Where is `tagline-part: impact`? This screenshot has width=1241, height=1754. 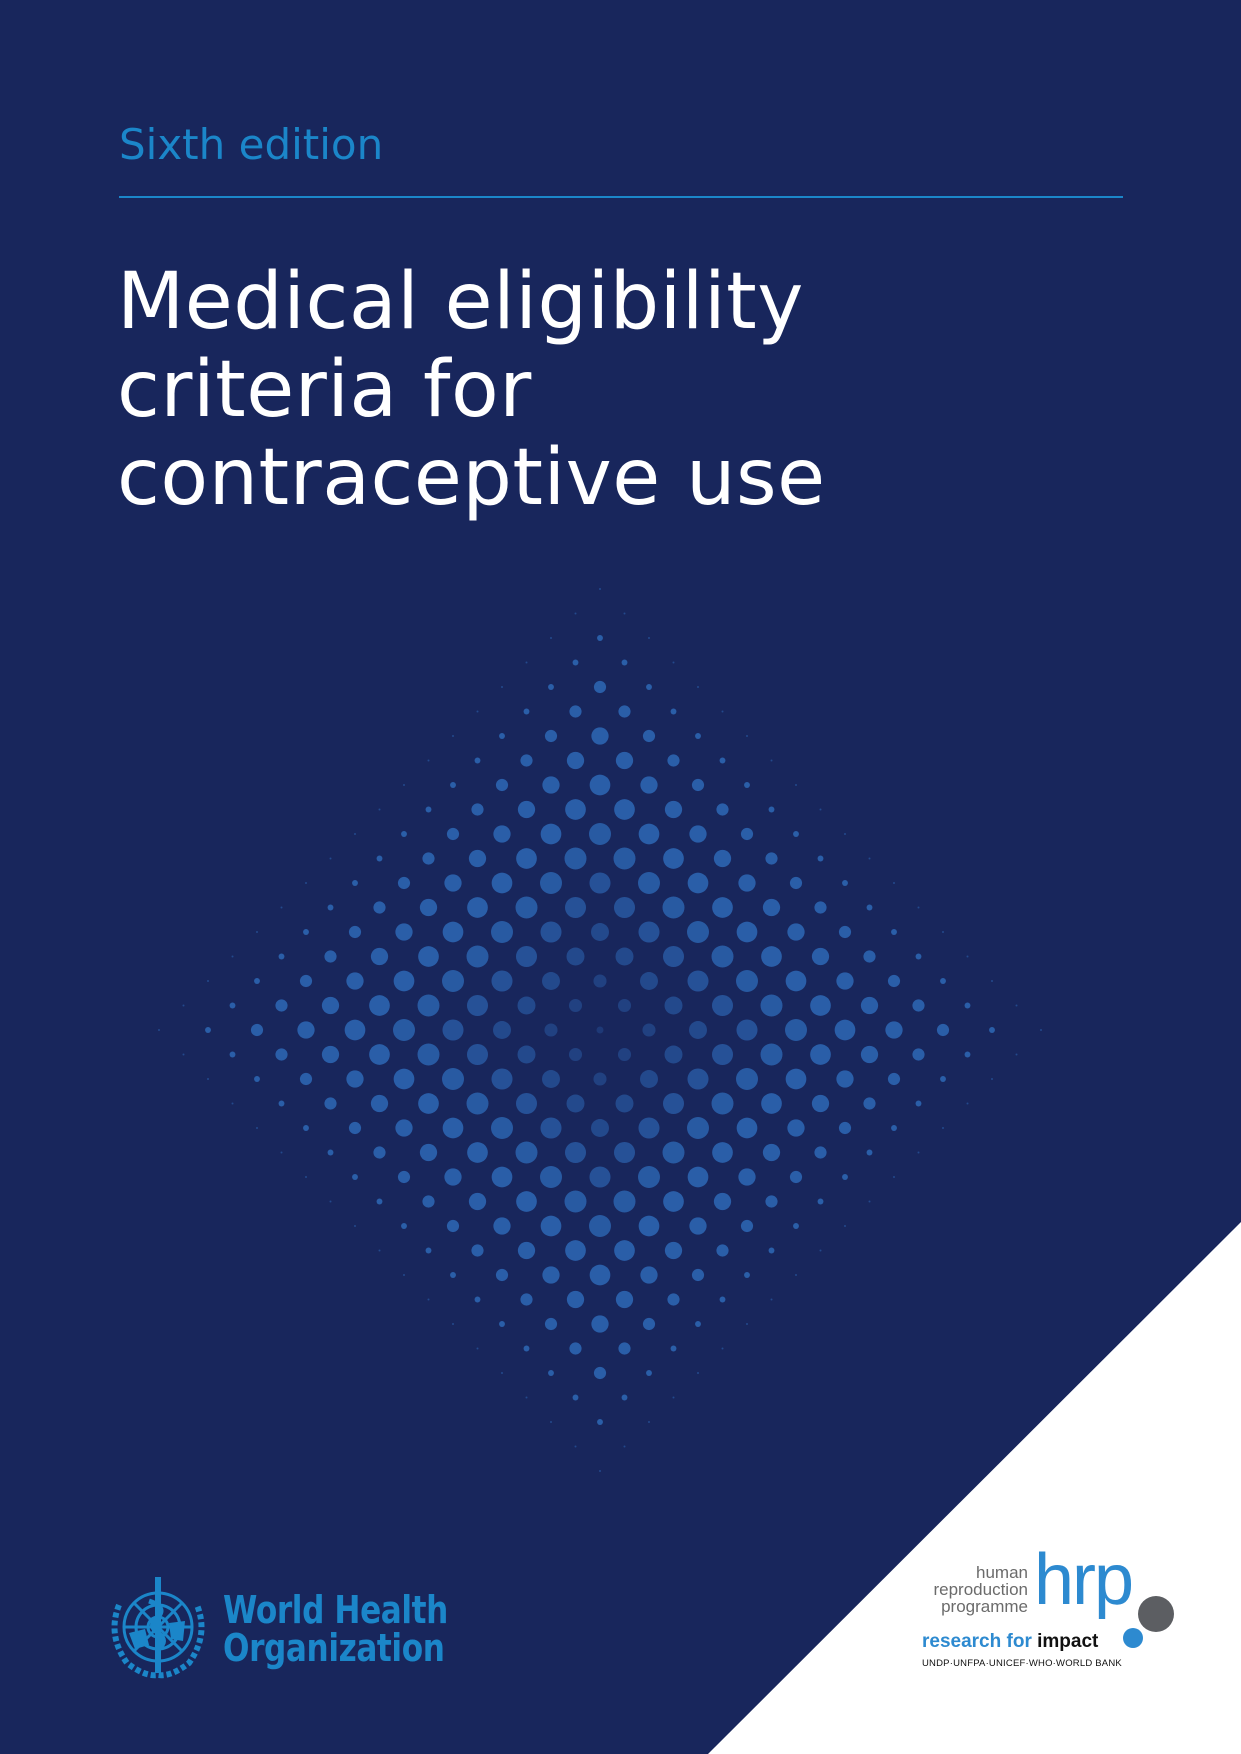
tagline-part: impact is located at coordinates (1068, 1641).